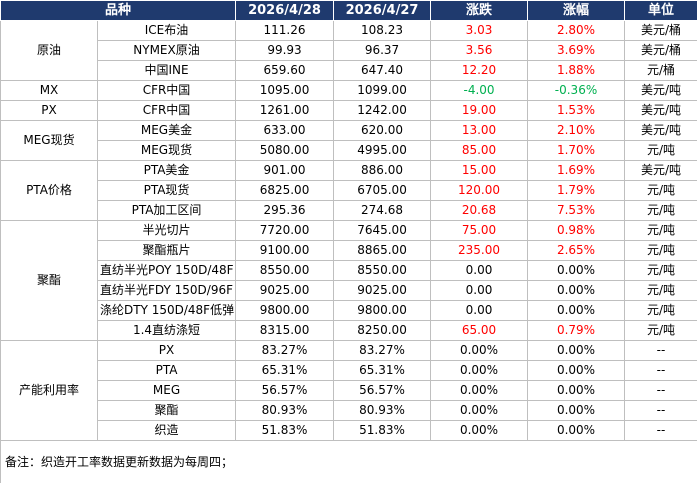 This screenshot has width=697, height=483. I want to click on item: PTA现货, so click(166, 190).